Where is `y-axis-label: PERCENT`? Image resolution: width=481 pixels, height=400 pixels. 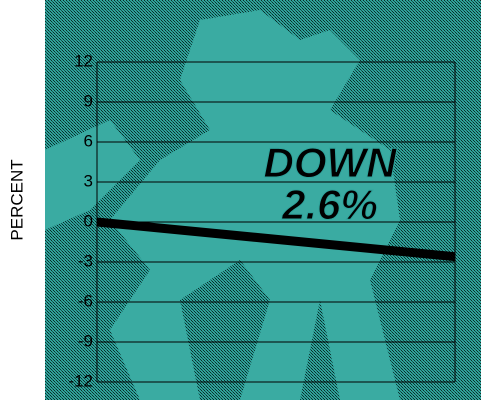
y-axis-label: PERCENT is located at coordinates (16, 199).